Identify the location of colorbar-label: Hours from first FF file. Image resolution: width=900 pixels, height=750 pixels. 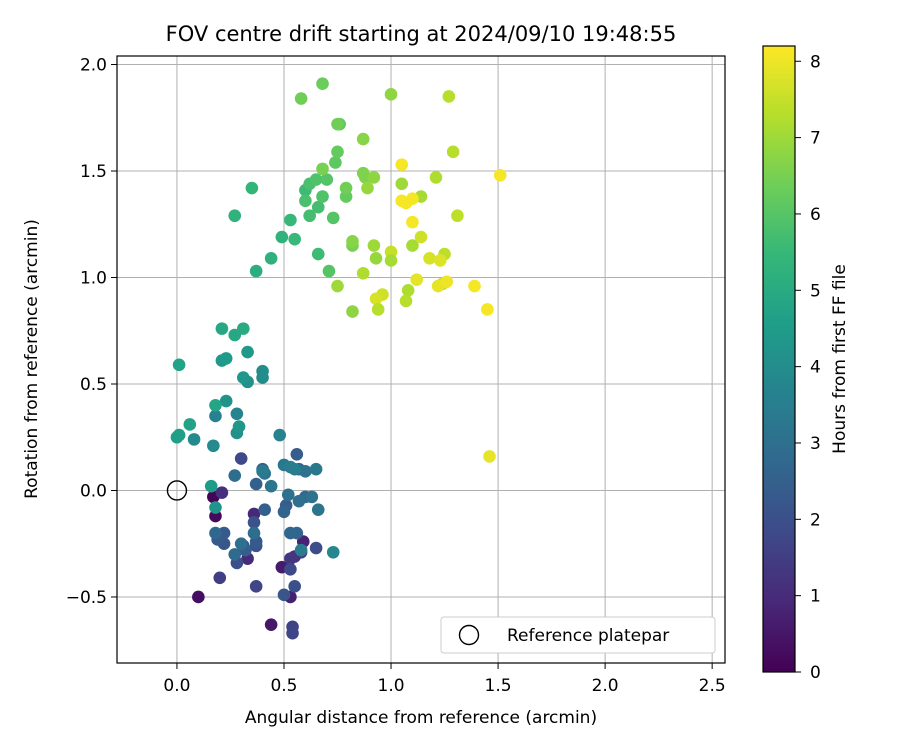
(840, 359).